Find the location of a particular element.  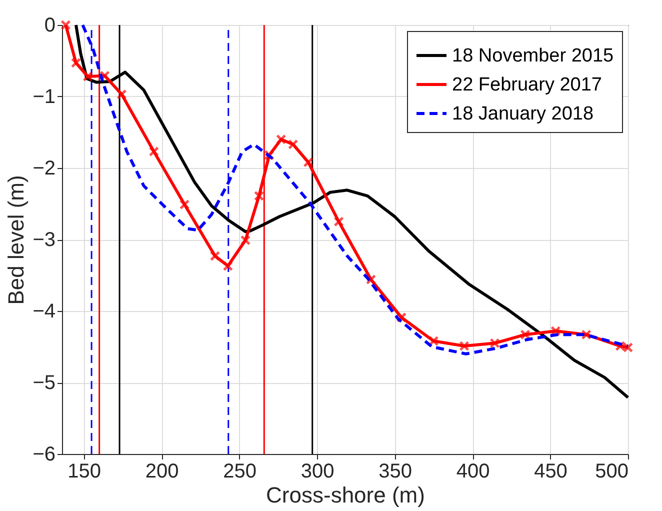

x-tick-label: 250 is located at coordinates (239, 471).